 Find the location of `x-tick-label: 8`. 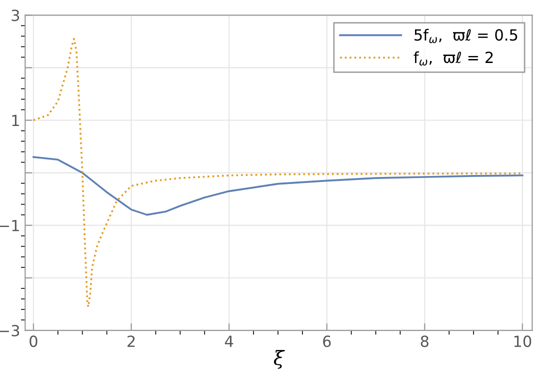

x-tick-label: 8 is located at coordinates (424, 342).